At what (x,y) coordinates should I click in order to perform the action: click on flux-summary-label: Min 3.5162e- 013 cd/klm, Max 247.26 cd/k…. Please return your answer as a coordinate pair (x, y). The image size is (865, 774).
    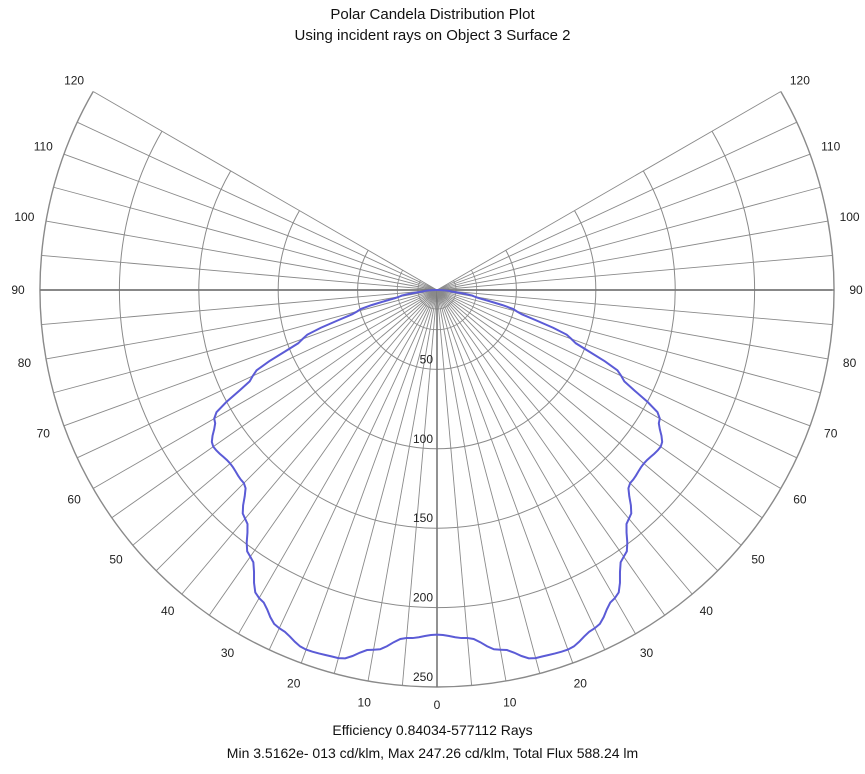
    Looking at the image, I should click on (432, 753).